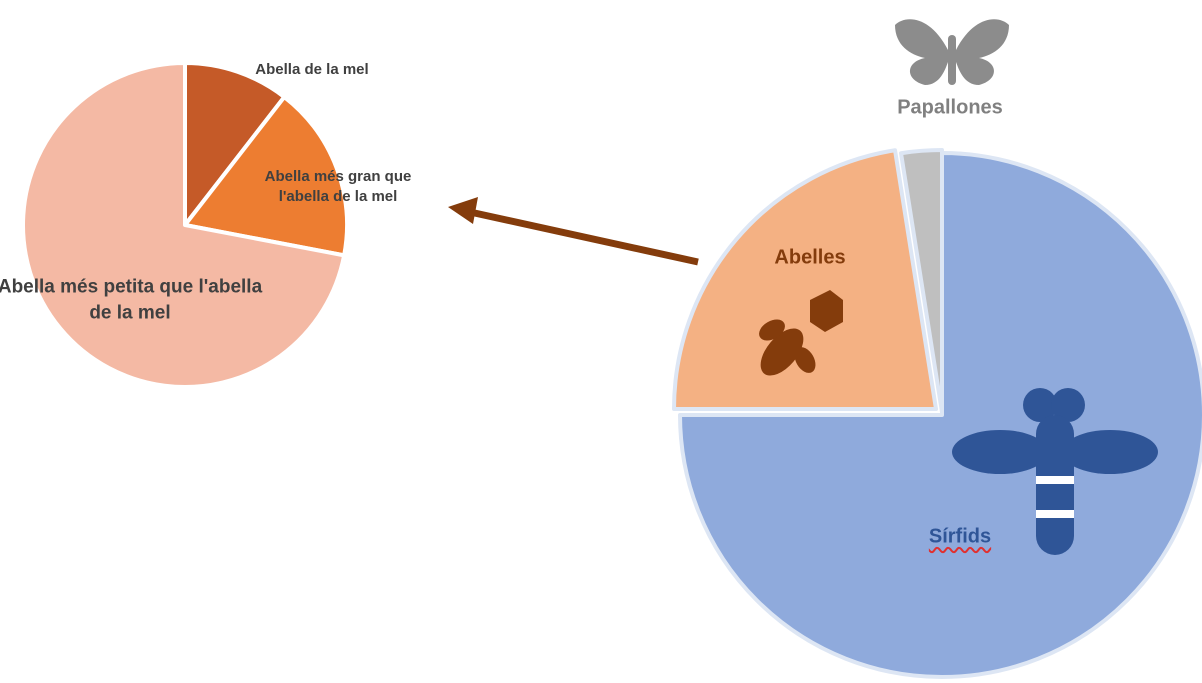 This screenshot has height=683, width=1202. I want to click on hoverfly-icon, so click(1055, 471).